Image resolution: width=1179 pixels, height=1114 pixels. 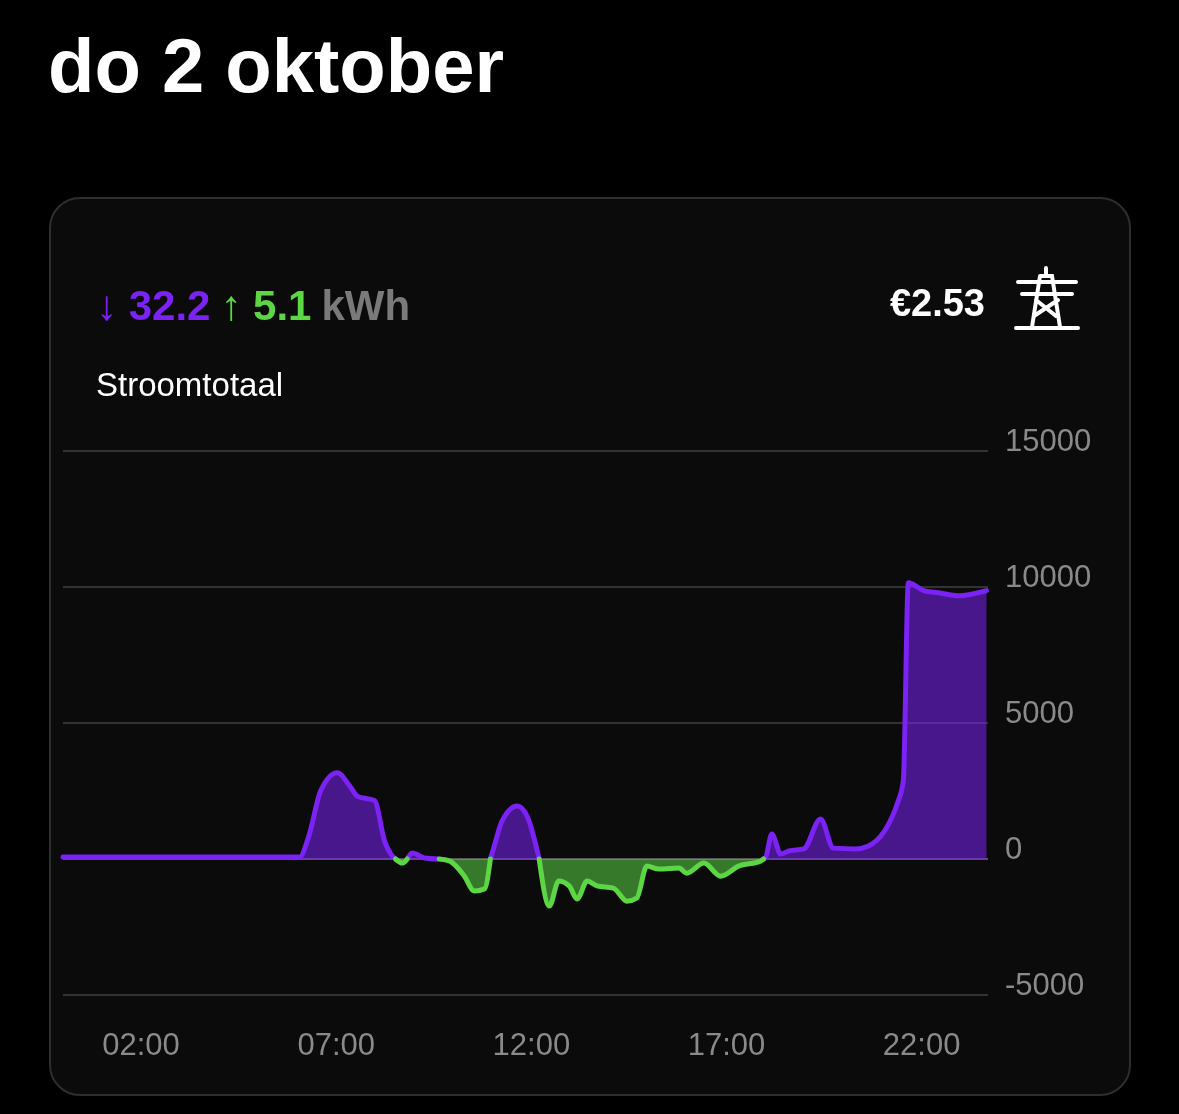 I want to click on x-tick-label: 17:00, so click(x=726, y=1045).